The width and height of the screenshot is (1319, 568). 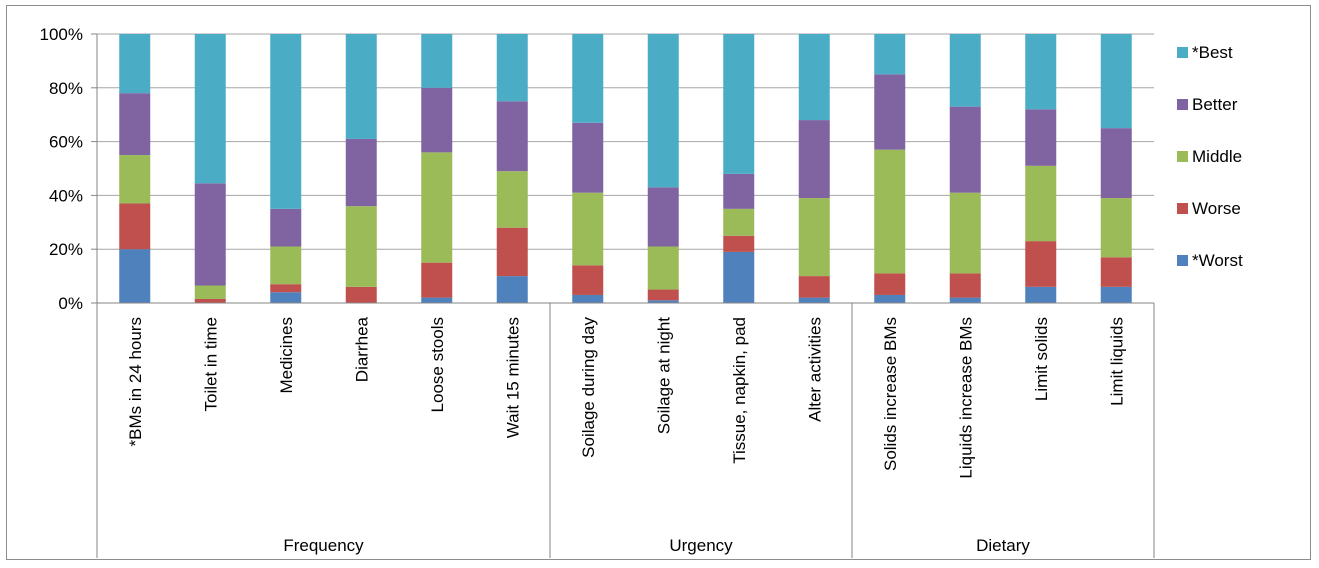 What do you see at coordinates (1182, 260) in the screenshot?
I see `legend-swatch-worst` at bounding box center [1182, 260].